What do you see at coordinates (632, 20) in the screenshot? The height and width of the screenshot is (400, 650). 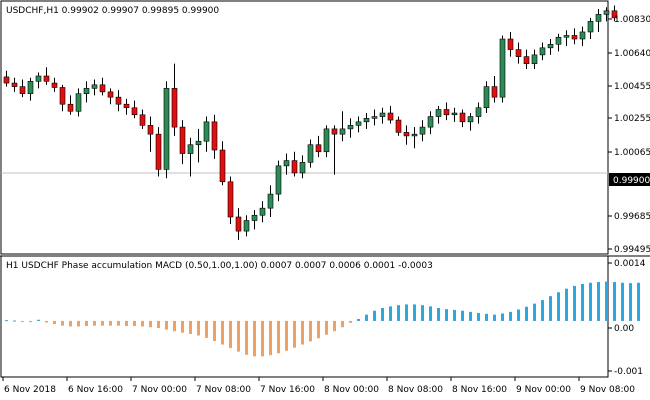 I see `price-tick-label: 1.00830` at bounding box center [632, 20].